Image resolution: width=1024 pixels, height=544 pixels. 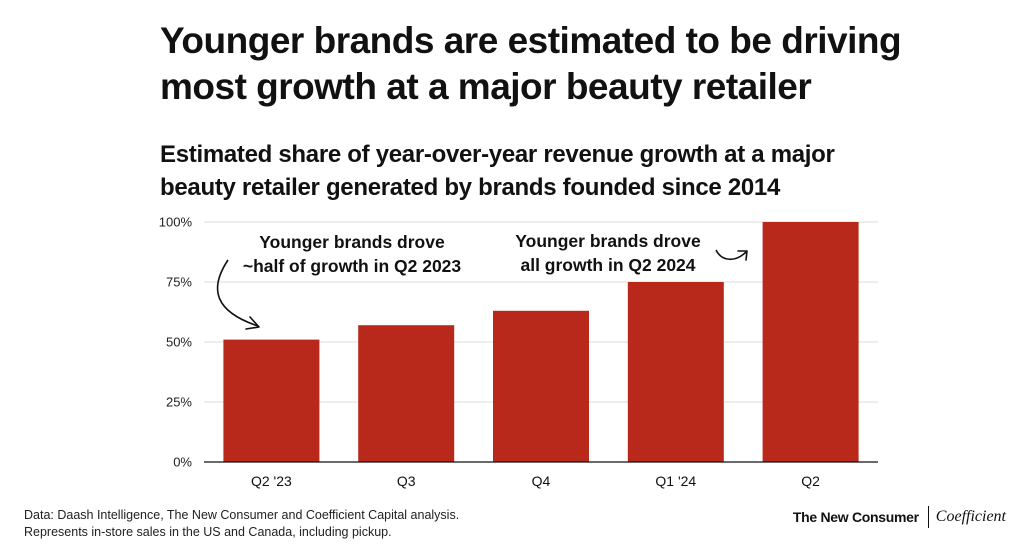 I want to click on publisher-logos: The New Consumer Coefficient, so click(x=899, y=517).